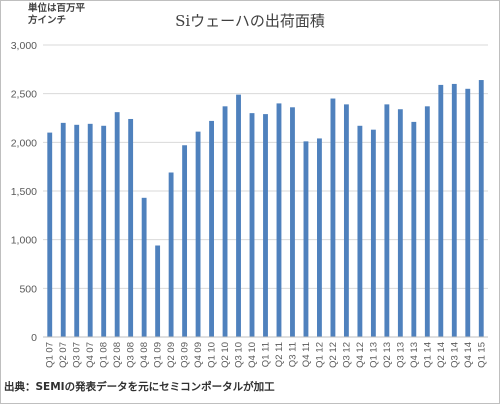 The width and height of the screenshot is (500, 404). What do you see at coordinates (139, 387) in the screenshot?
I see `source-note: 出典：SEMIの発表データを元にセミコンポータルが加工` at bounding box center [139, 387].